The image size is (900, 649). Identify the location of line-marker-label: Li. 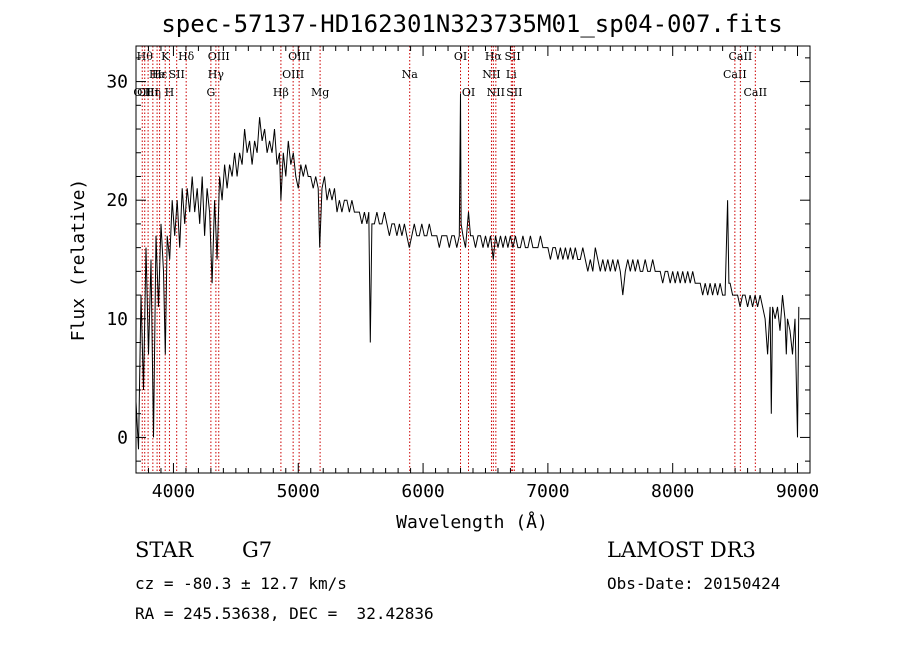
(511, 74).